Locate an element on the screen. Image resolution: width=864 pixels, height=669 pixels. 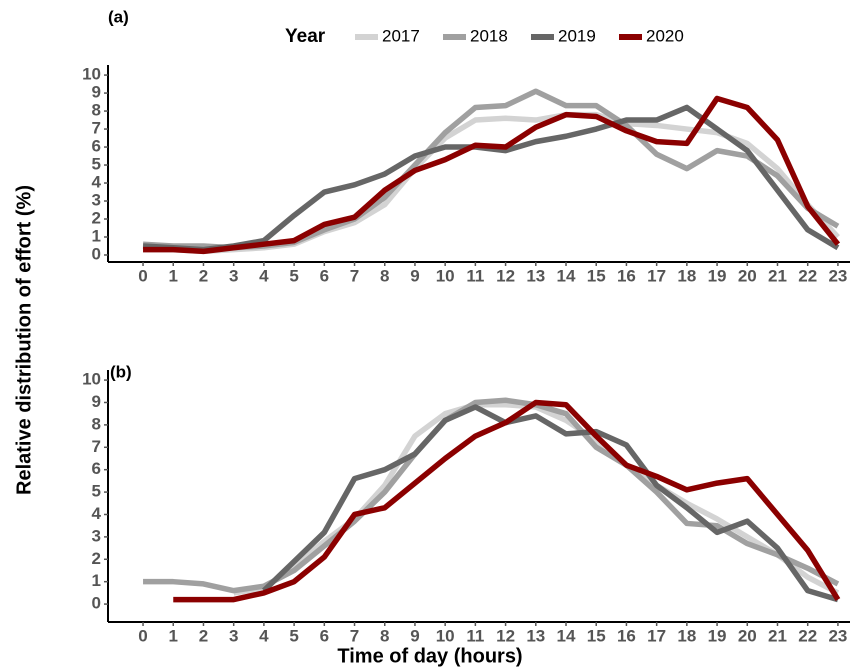
legend-title: Year is located at coordinates (305, 36).